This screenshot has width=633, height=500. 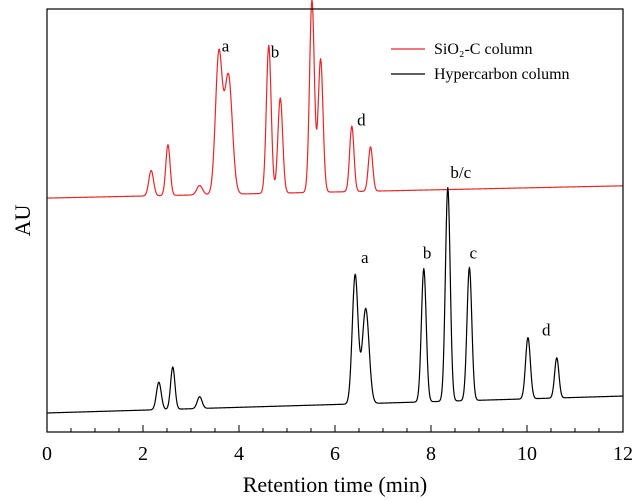 What do you see at coordinates (431, 454) in the screenshot?
I see `x-tick-label: 8` at bounding box center [431, 454].